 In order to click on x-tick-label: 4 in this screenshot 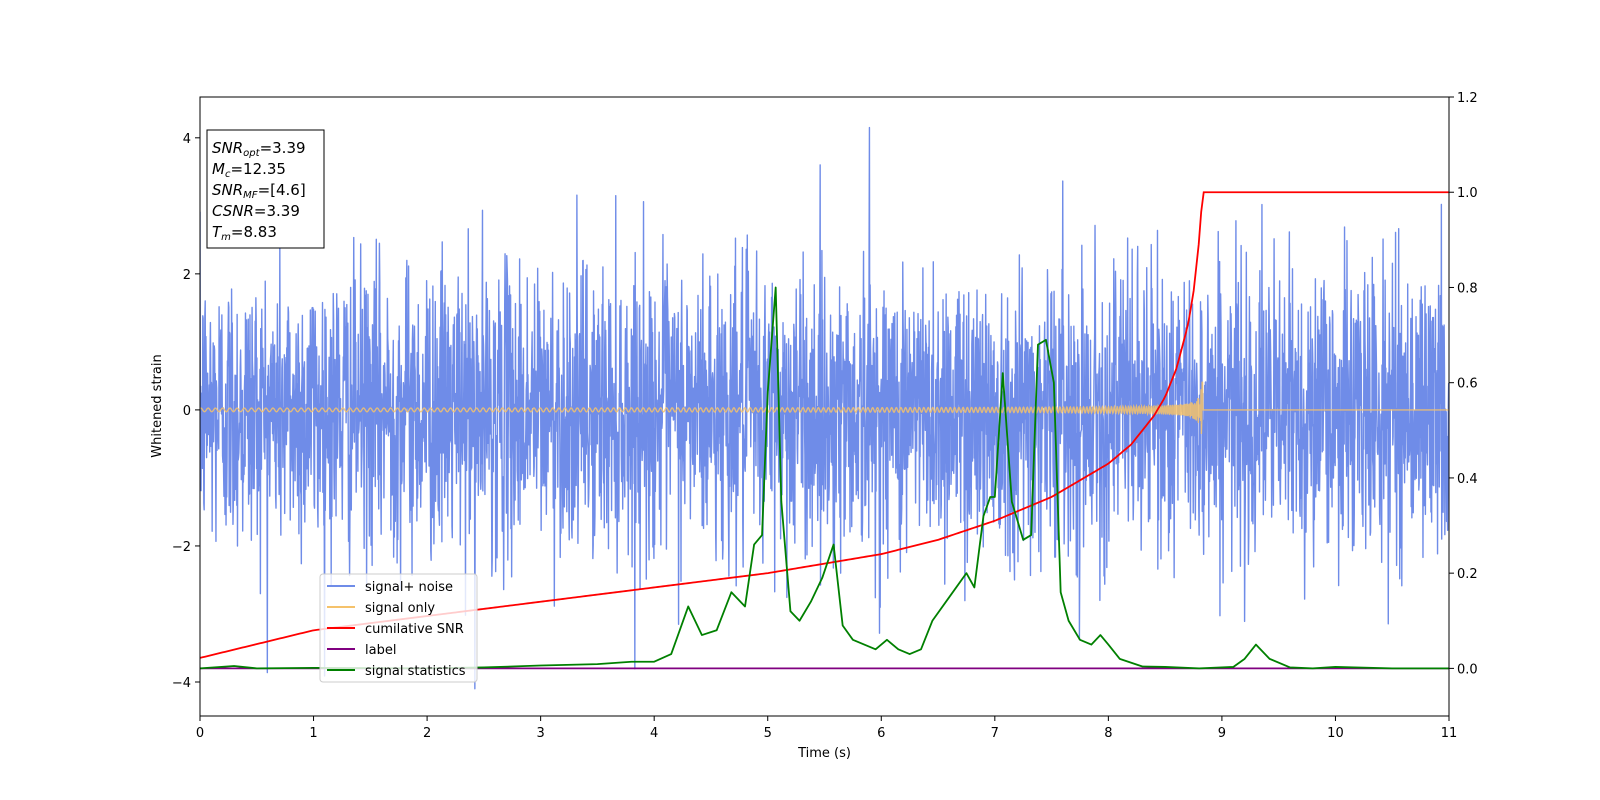, I will do `click(654, 733)`.